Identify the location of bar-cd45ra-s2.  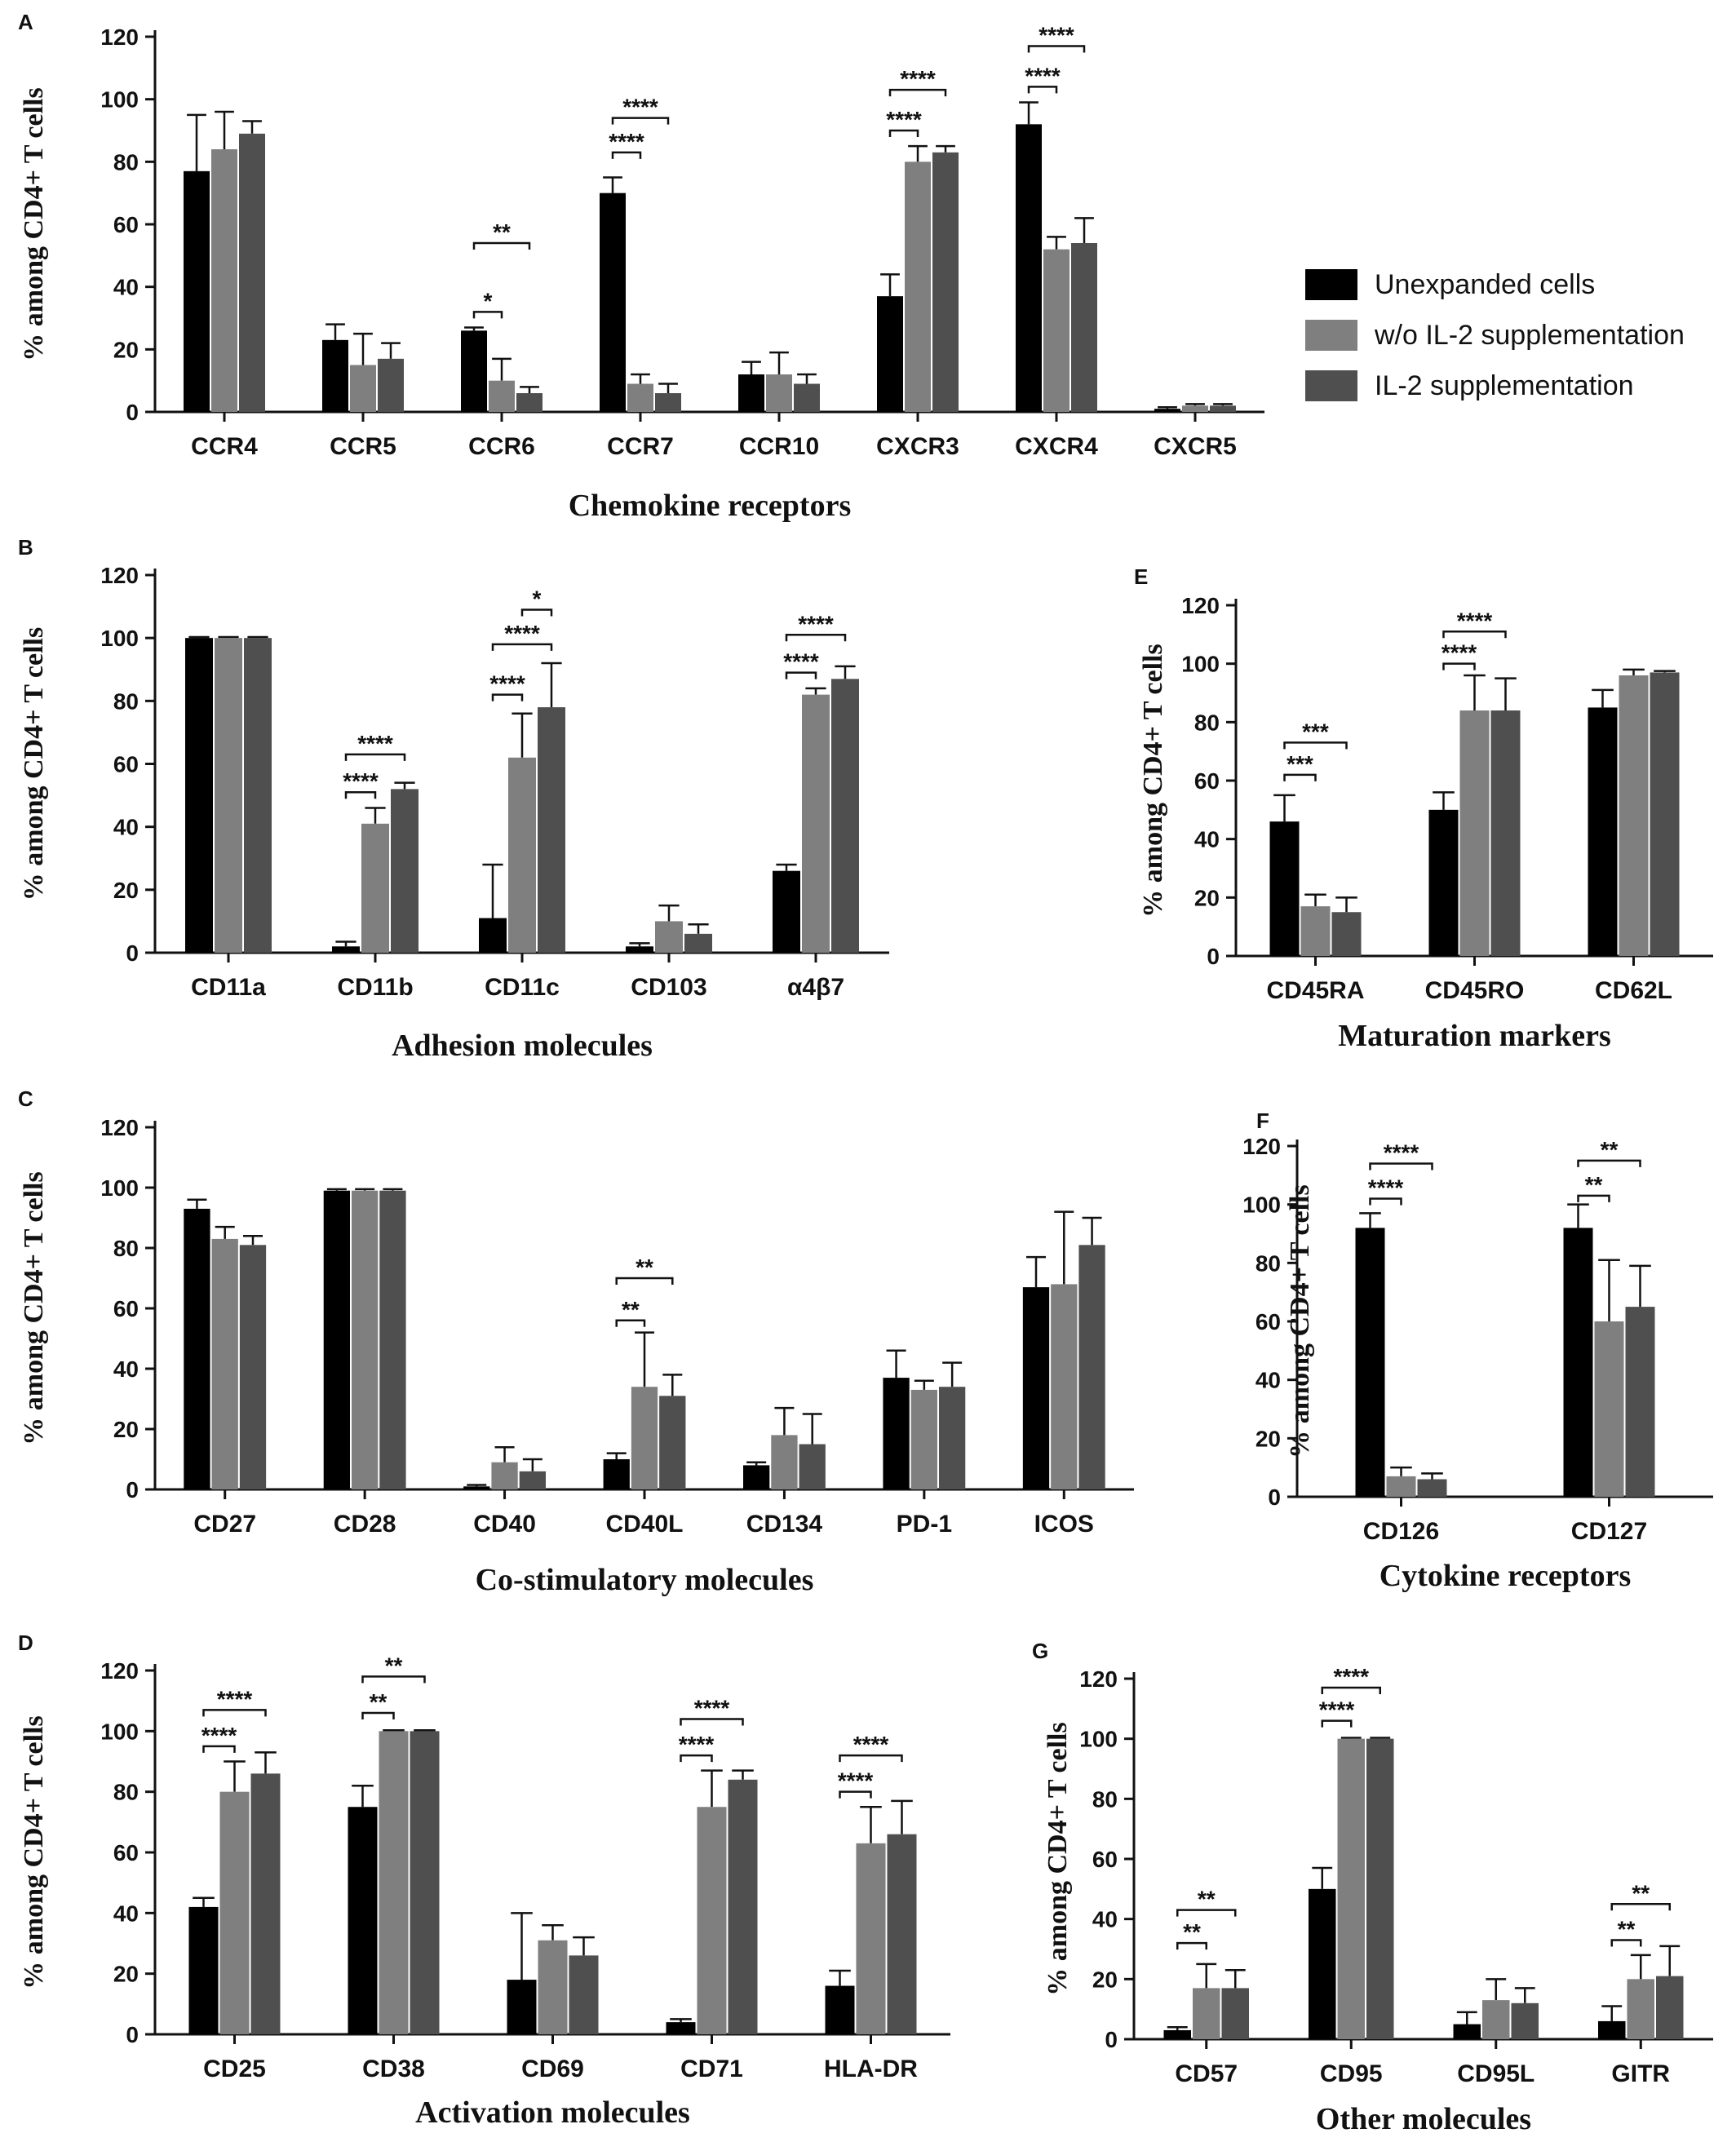
(1346, 934).